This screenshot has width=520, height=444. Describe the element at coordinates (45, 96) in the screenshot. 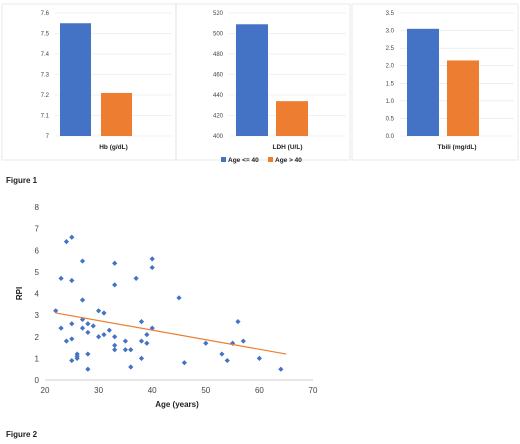

I see `y-tick-label: 7.2` at that location.